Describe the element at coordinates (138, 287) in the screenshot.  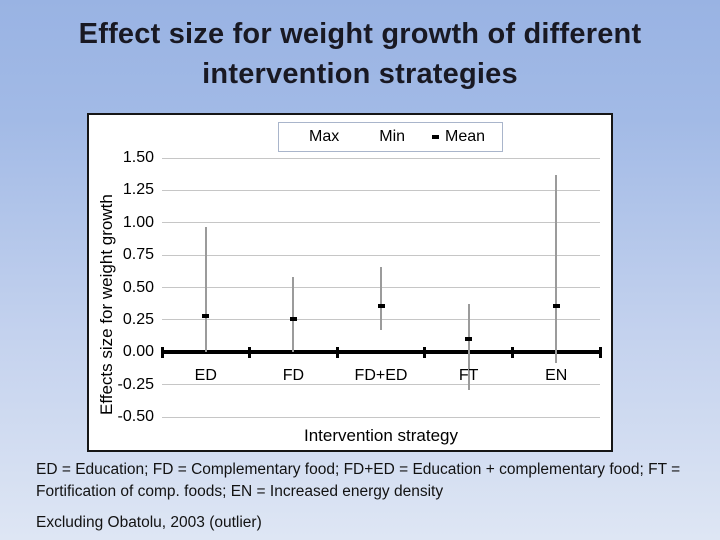
I see `y-tick-label: 0.50` at that location.